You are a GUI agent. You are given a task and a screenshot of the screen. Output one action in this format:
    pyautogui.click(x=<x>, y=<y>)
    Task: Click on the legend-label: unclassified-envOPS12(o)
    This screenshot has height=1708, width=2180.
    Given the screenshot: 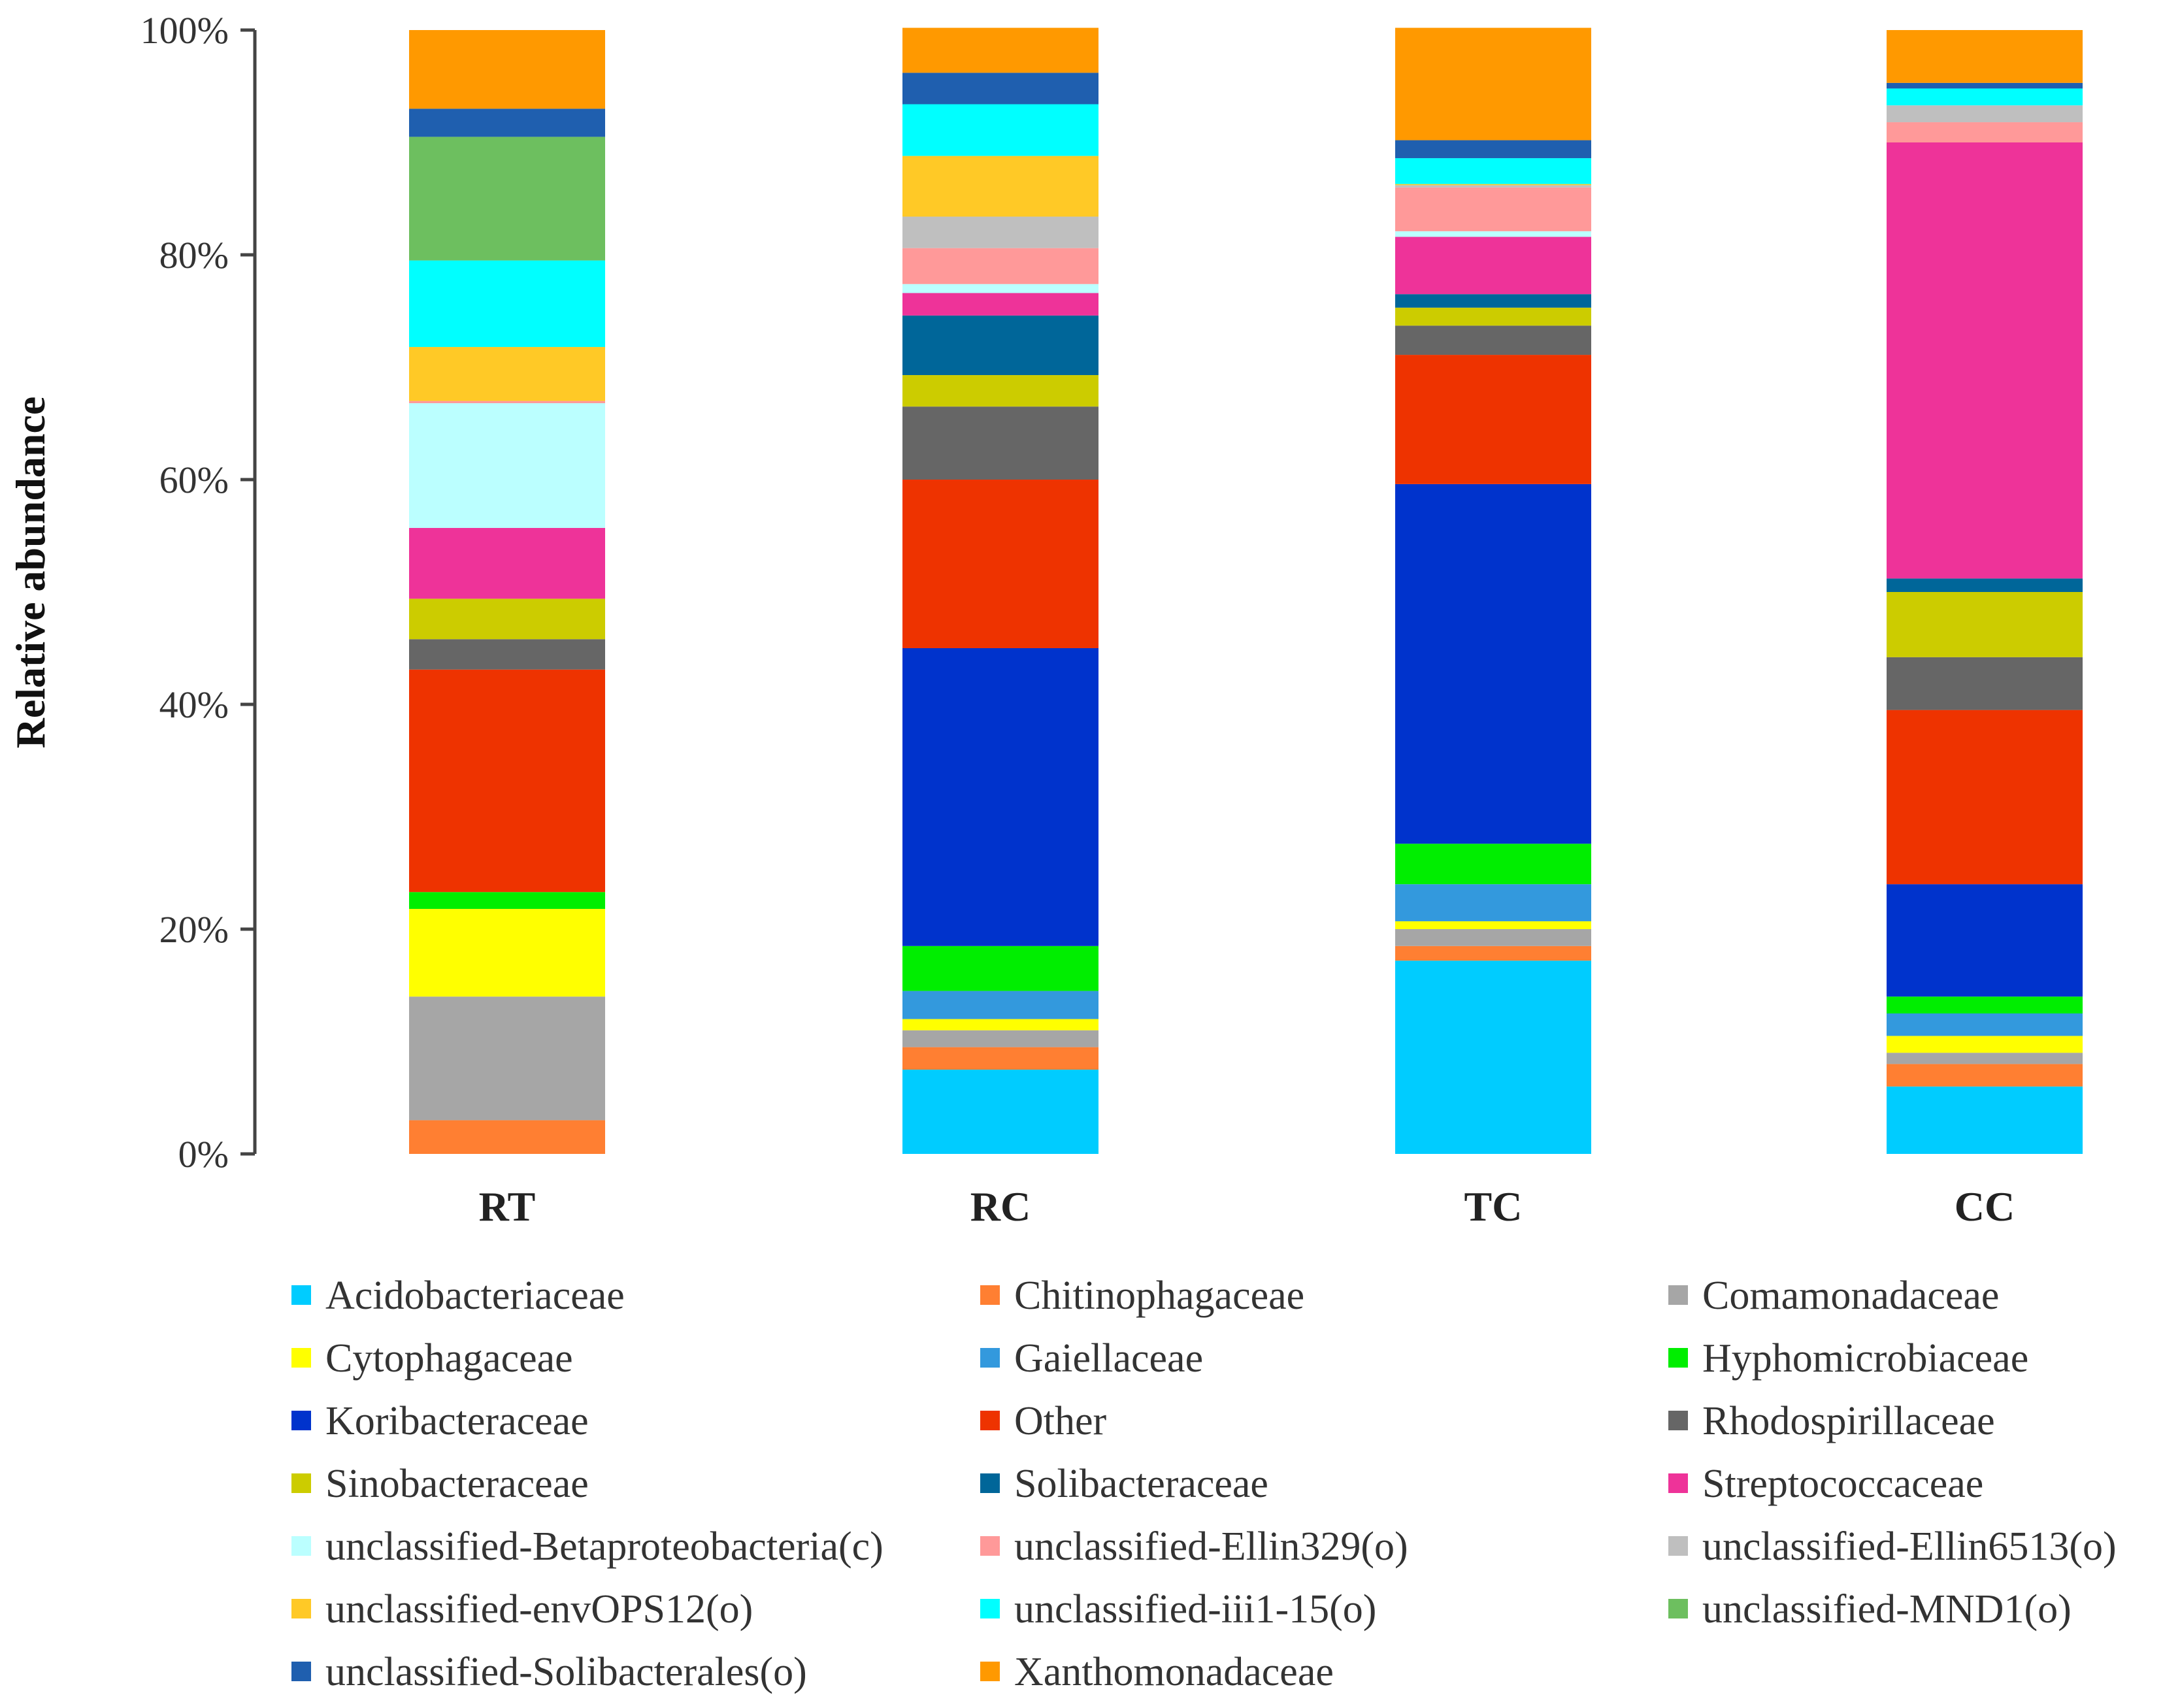 What is the action you would take?
    pyautogui.click(x=539, y=1609)
    